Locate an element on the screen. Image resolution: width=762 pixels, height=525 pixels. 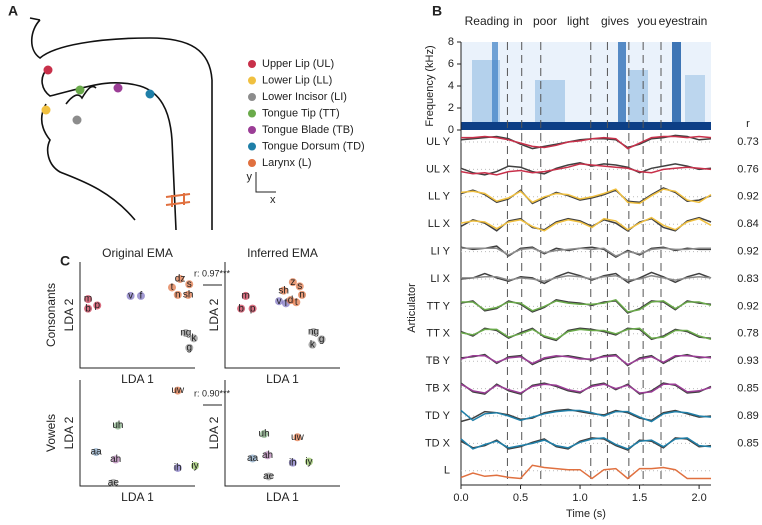
x-axis-label: LDA 1 is located at coordinates (137, 497).